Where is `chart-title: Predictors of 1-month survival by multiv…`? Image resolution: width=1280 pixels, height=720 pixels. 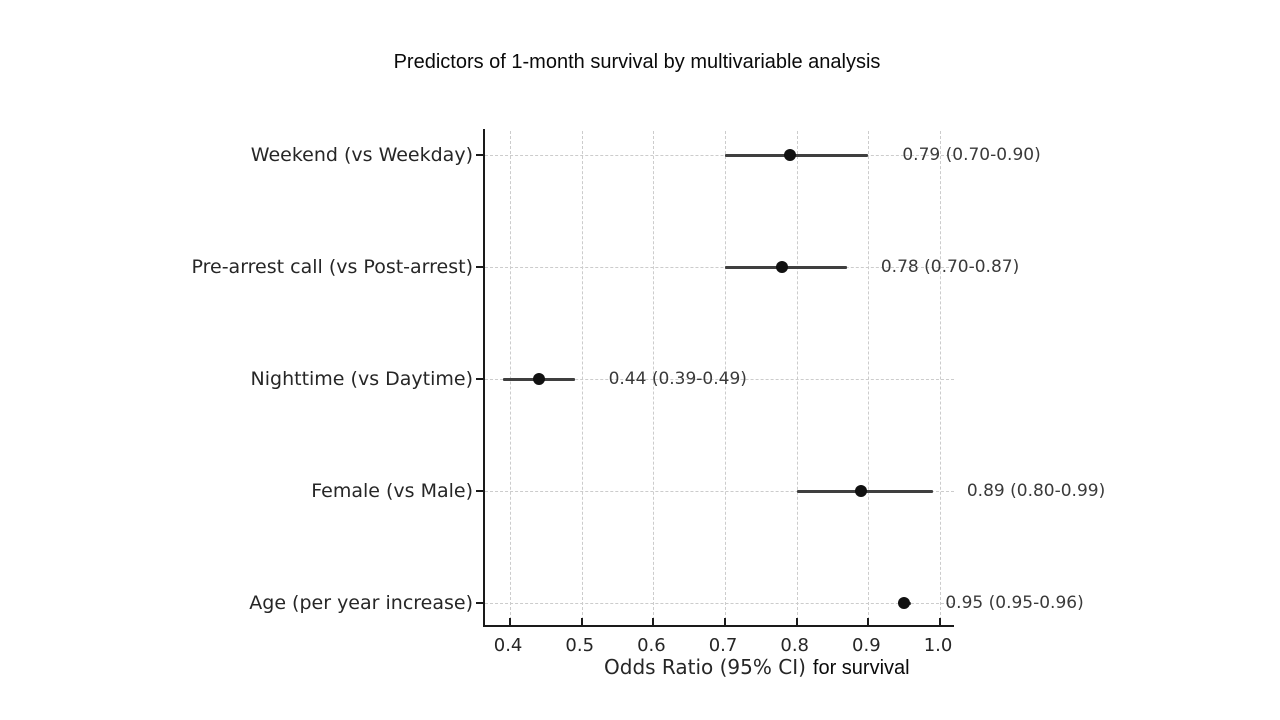
chart-title: Predictors of 1-month survival by multiv… is located at coordinates (637, 62).